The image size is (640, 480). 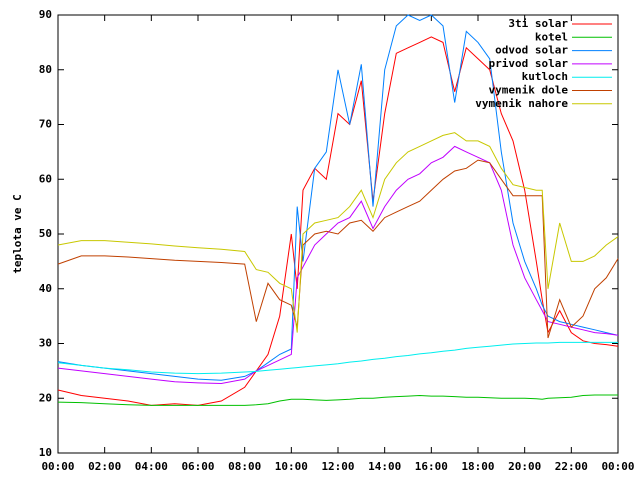 I want to click on x-tick-label: 08:00, so click(x=244, y=466).